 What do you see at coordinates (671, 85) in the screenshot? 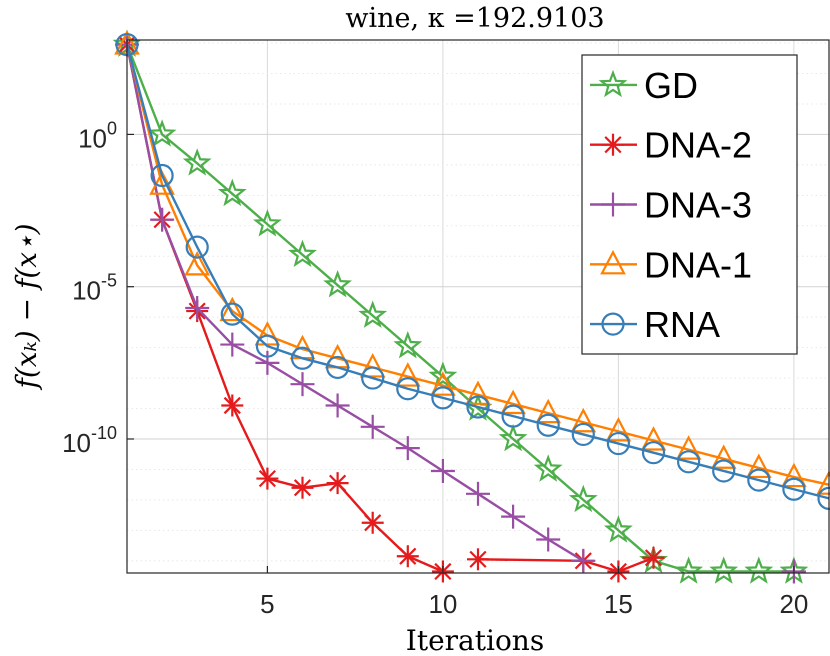
I see `legend-label: GD` at bounding box center [671, 85].